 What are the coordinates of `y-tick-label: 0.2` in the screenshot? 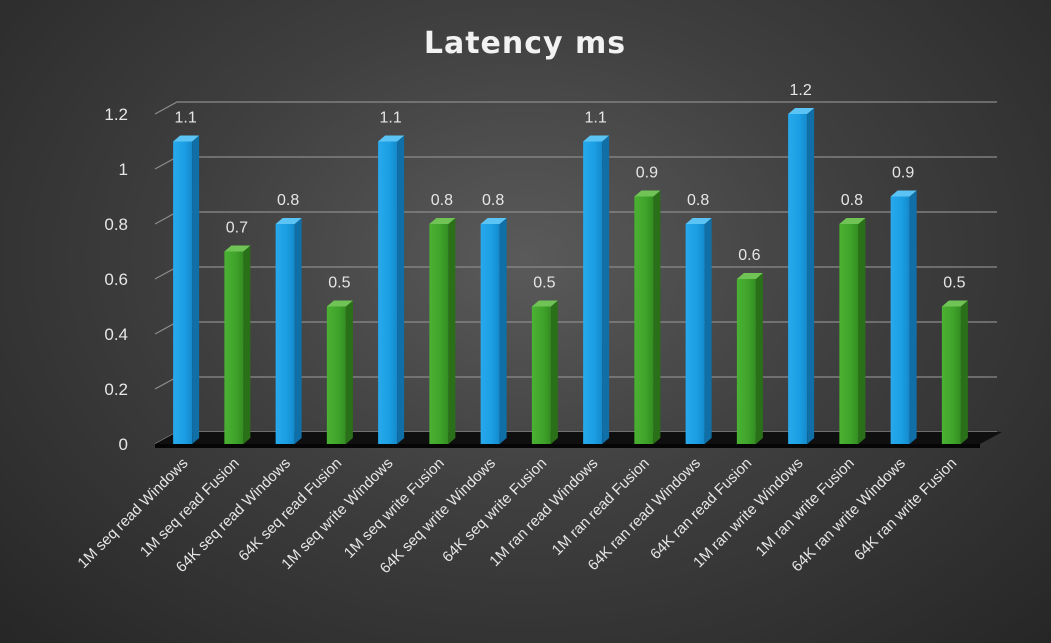 It's located at (116, 389).